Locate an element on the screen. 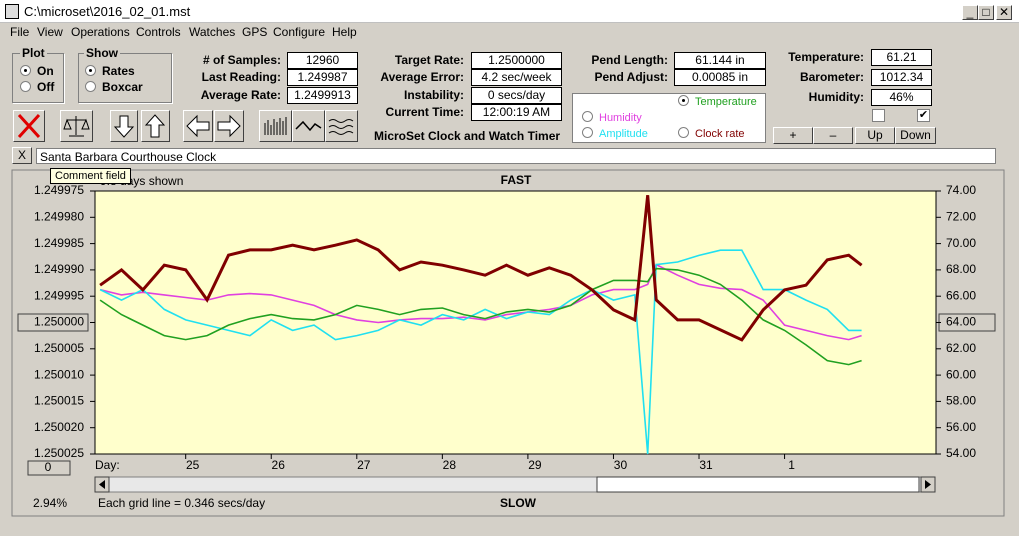  field-label: # of Samples: is located at coordinates (241, 60).